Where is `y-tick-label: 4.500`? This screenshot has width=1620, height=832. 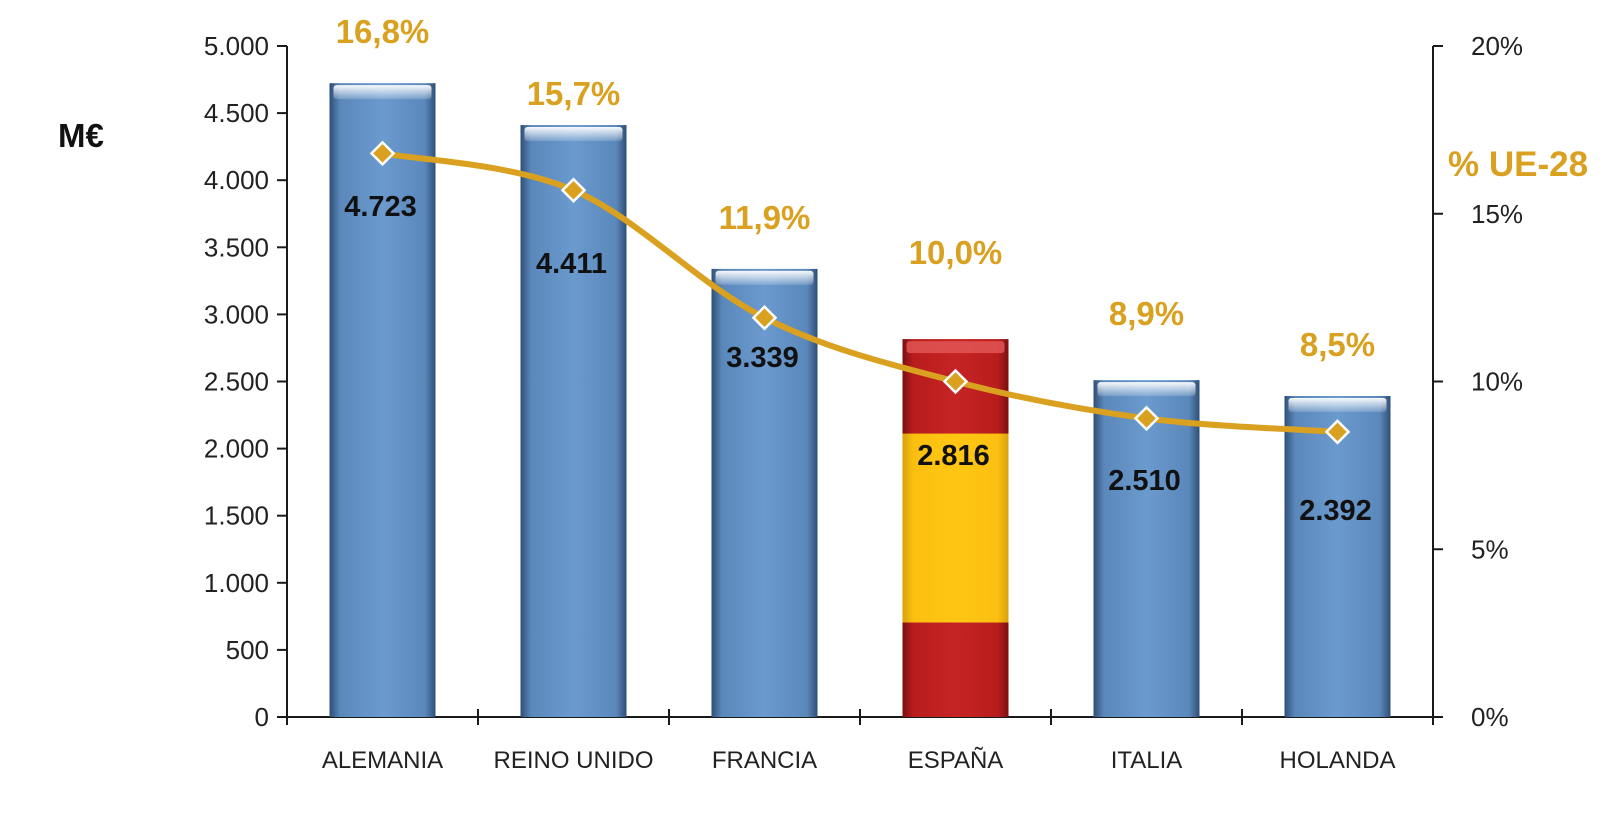 y-tick-label: 4.500 is located at coordinates (236, 113).